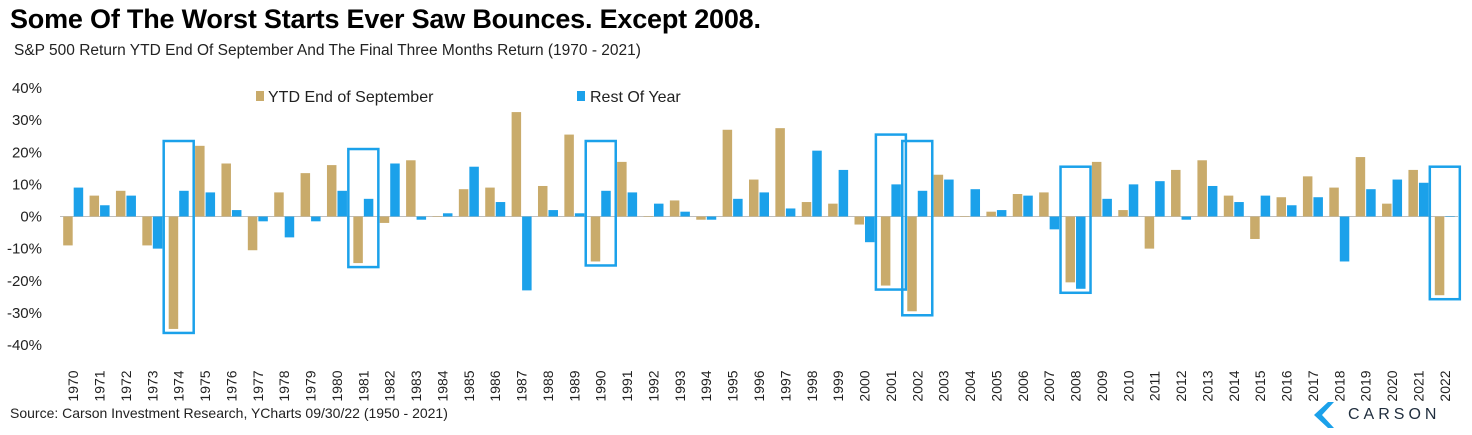 This screenshot has height=435, width=1472. Describe the element at coordinates (1212, 201) in the screenshot. I see `bar-rest-2013` at that location.